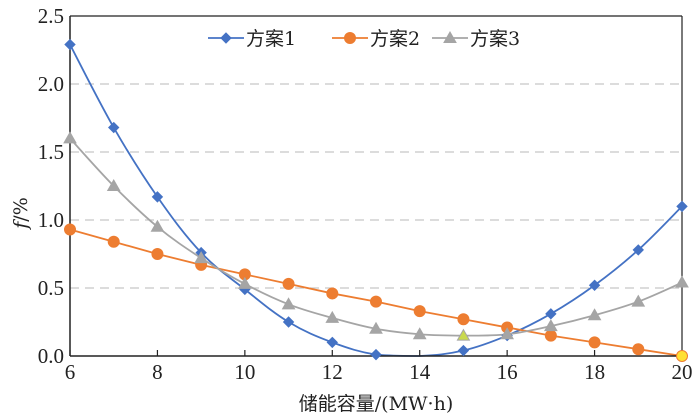 The width and height of the screenshot is (700, 419). What do you see at coordinates (332, 372) in the screenshot?
I see `x-tick-label: 12` at bounding box center [332, 372].